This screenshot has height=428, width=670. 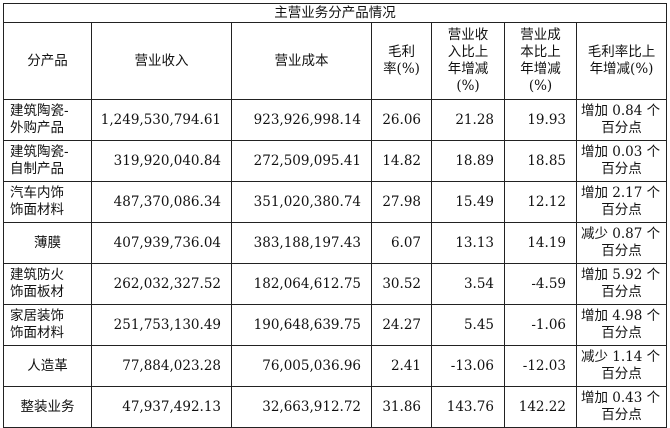 I want to click on header-product: 分产品, so click(x=47, y=61).